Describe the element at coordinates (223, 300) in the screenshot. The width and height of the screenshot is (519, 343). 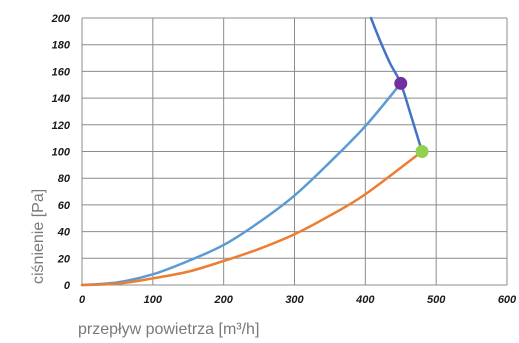
I see `x-tick-label: 200` at that location.